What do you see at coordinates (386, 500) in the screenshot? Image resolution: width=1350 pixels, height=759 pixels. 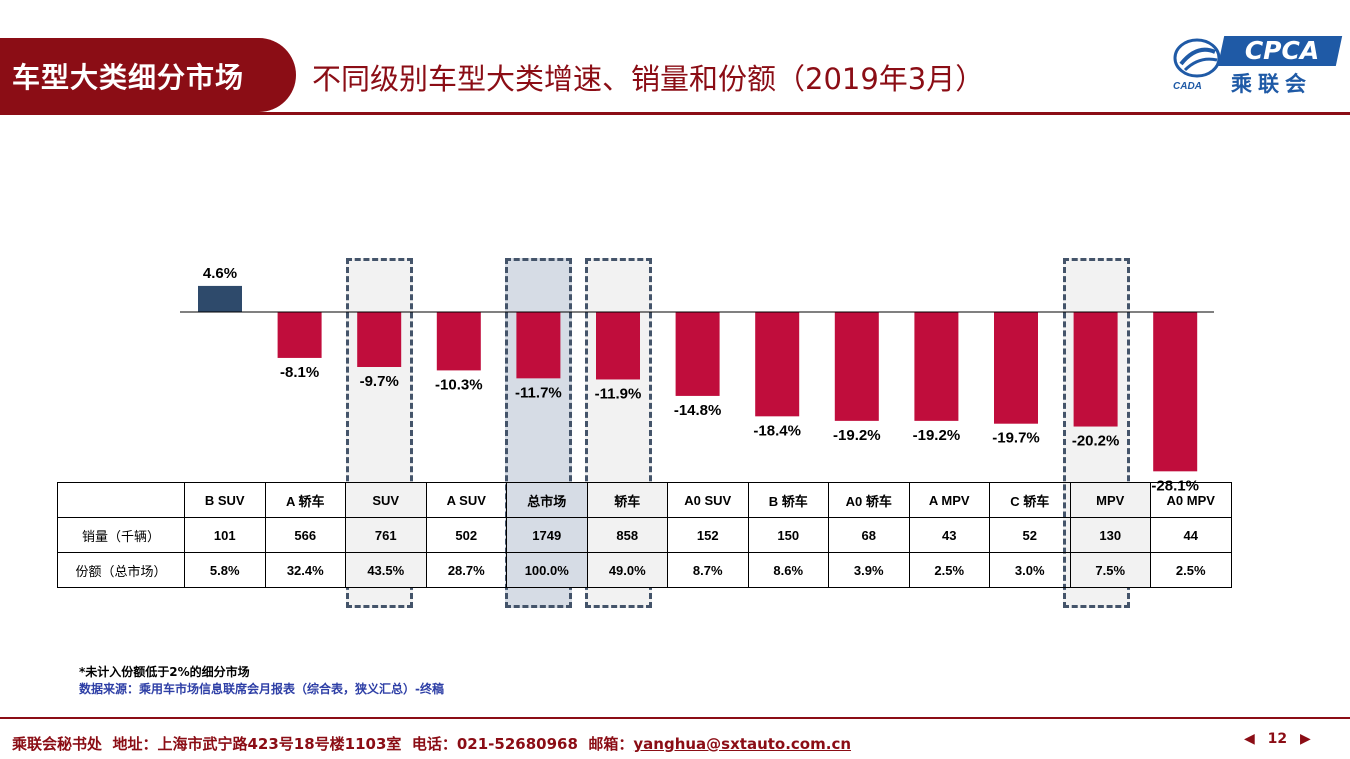 I see `table-column-header: SUV` at bounding box center [386, 500].